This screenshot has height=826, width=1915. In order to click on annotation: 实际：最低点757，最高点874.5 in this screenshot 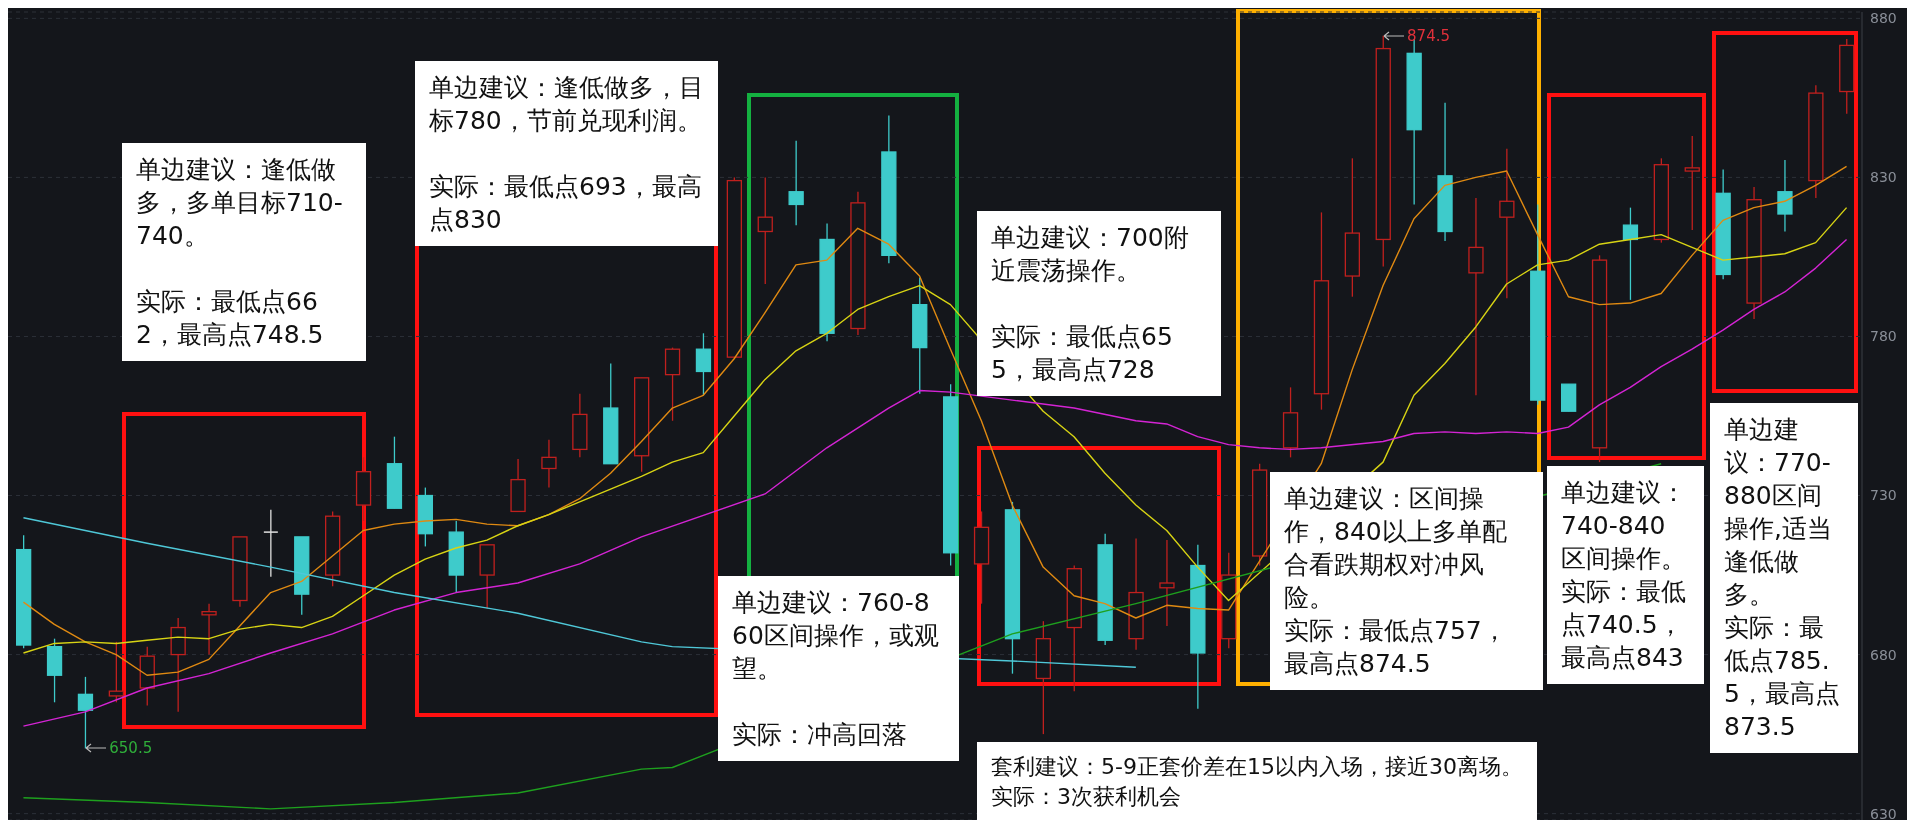, I will do `click(1396, 647)`.